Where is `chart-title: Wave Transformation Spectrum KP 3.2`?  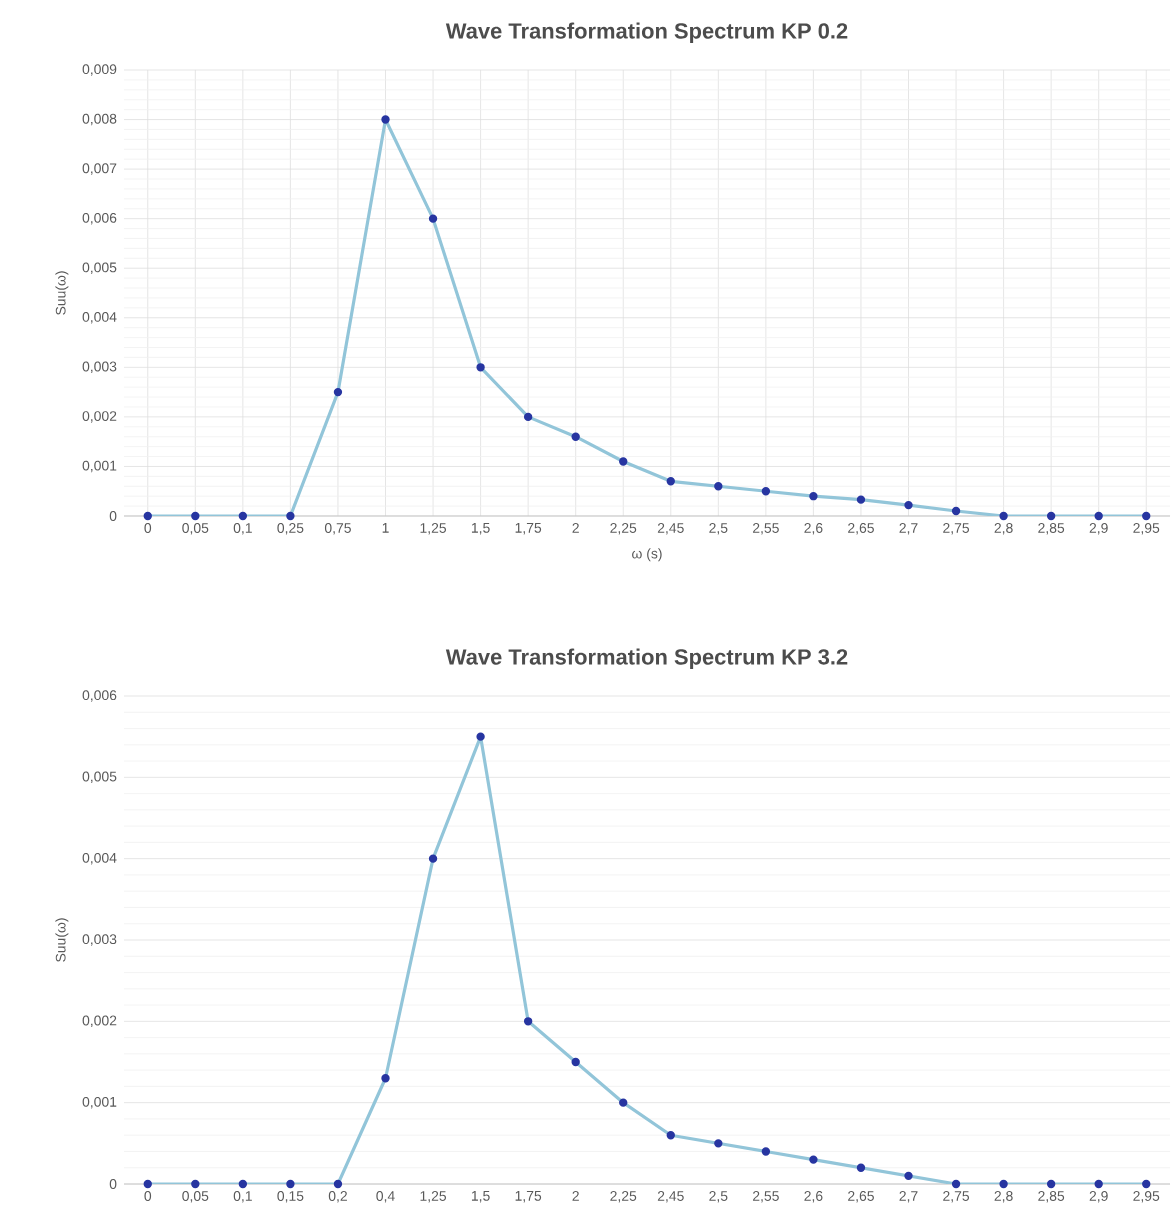 chart-title: Wave Transformation Spectrum KP 3.2 is located at coordinates (646, 658).